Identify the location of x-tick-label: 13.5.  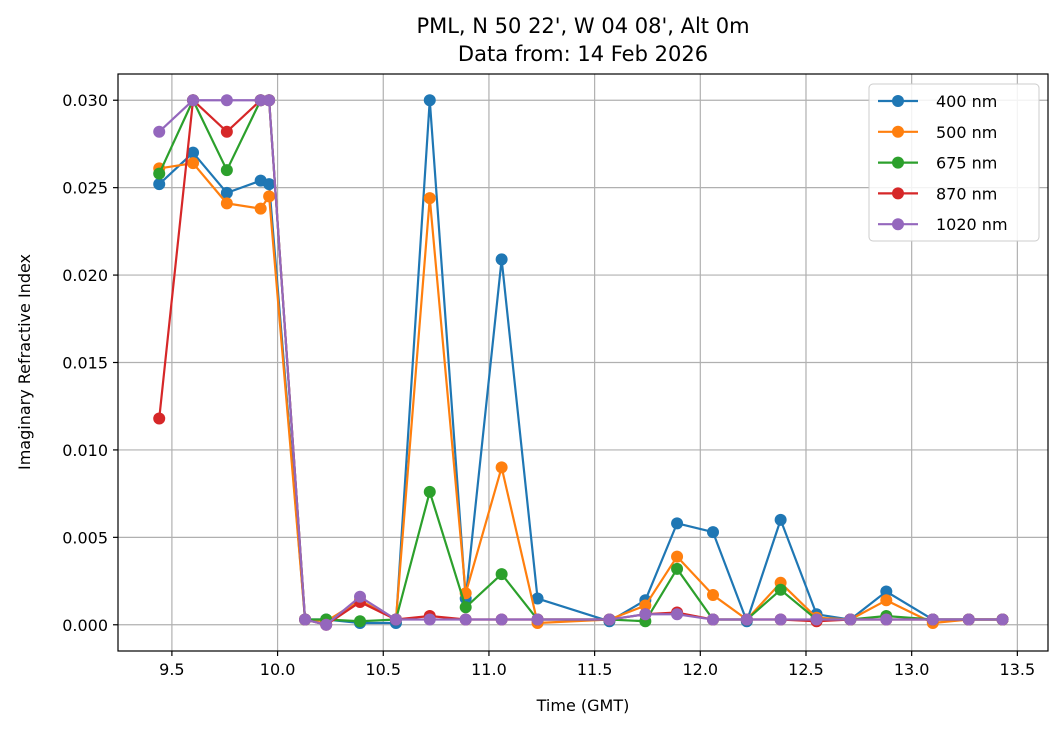
(1018, 669).